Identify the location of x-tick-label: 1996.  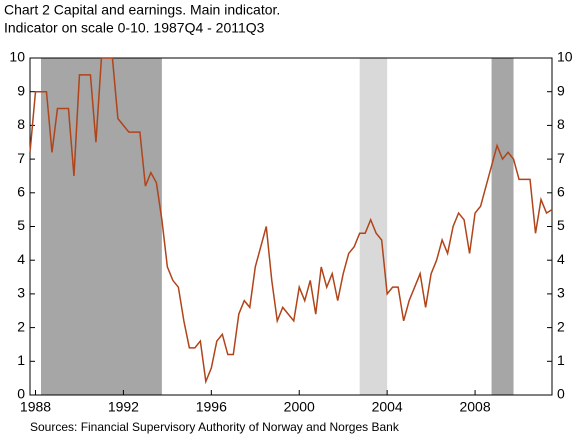
(211, 407).